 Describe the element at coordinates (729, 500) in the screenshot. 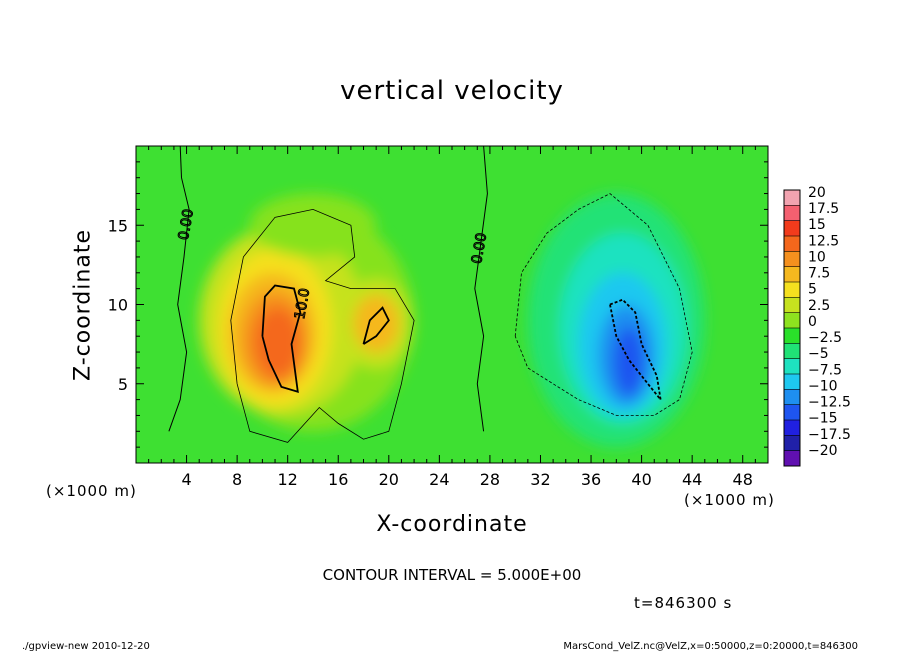

I see `x-axis-unit: (×1000 m)` at that location.